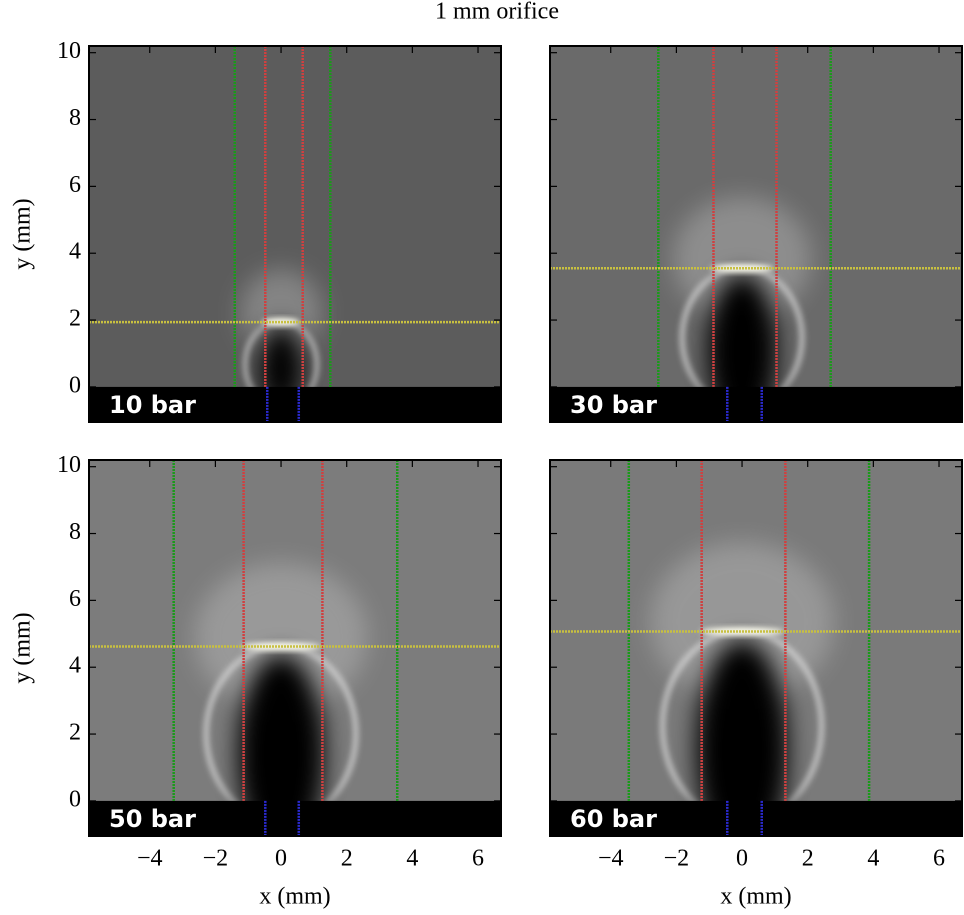  I want to click on figure-title: 1 mm orifice, so click(497, 12).